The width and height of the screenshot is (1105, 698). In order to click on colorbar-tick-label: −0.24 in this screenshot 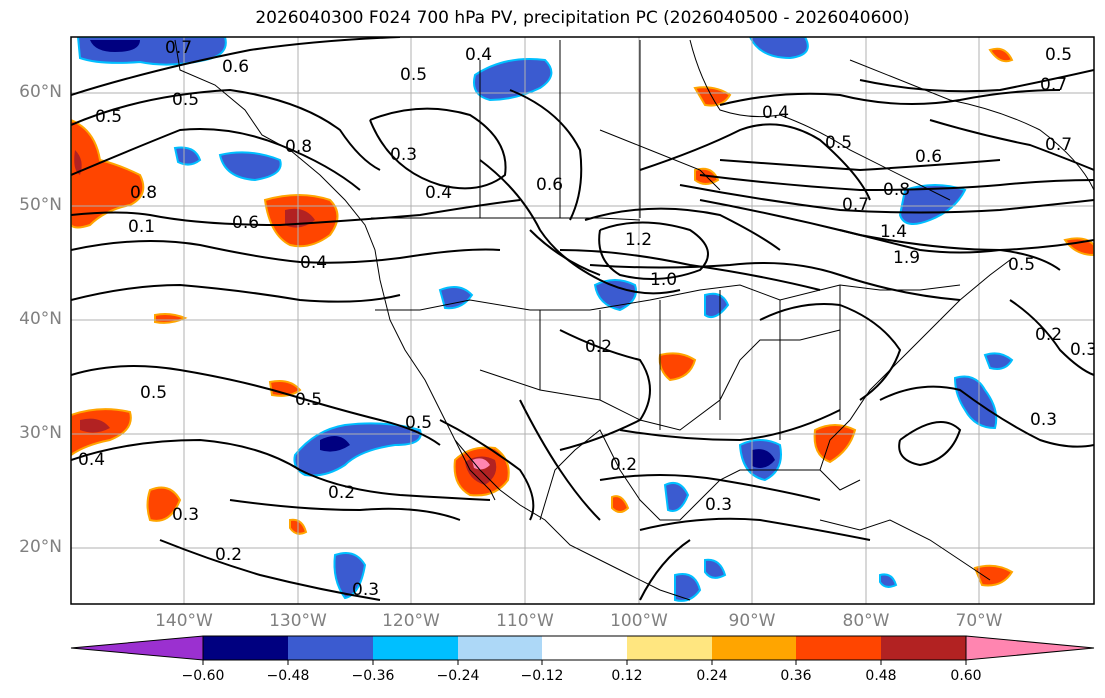, I will do `click(458, 676)`.